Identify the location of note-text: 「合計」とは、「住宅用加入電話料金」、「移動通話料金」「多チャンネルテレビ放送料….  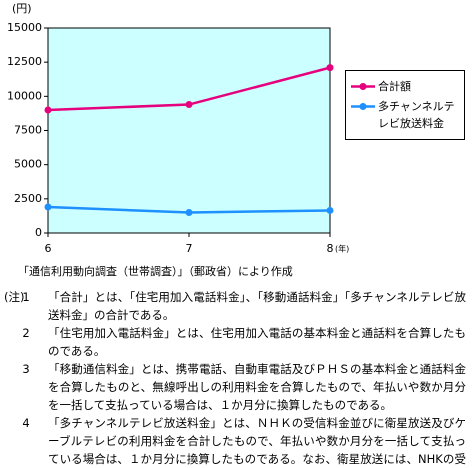
(257, 306).